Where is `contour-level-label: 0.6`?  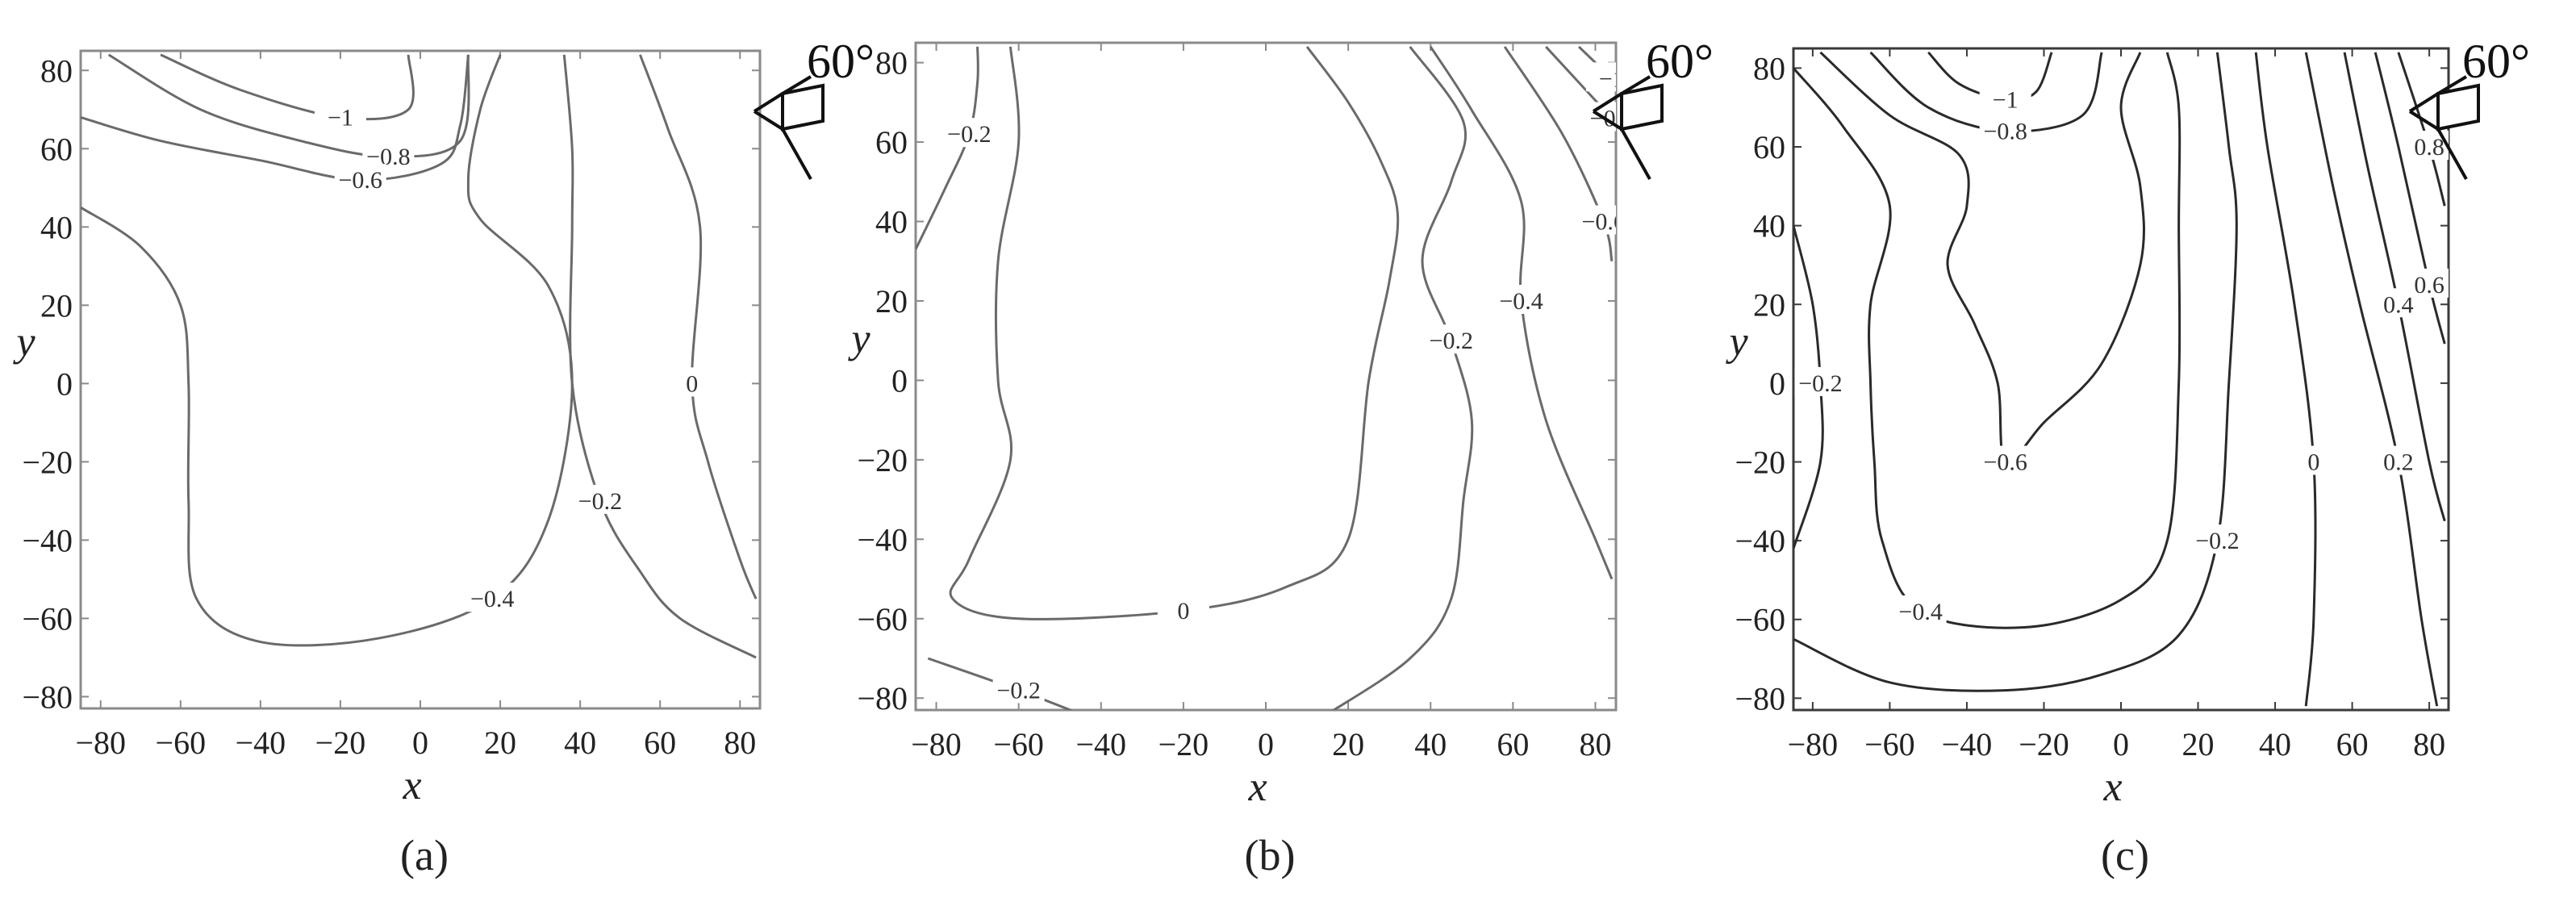
contour-level-label: 0.6 is located at coordinates (2429, 285).